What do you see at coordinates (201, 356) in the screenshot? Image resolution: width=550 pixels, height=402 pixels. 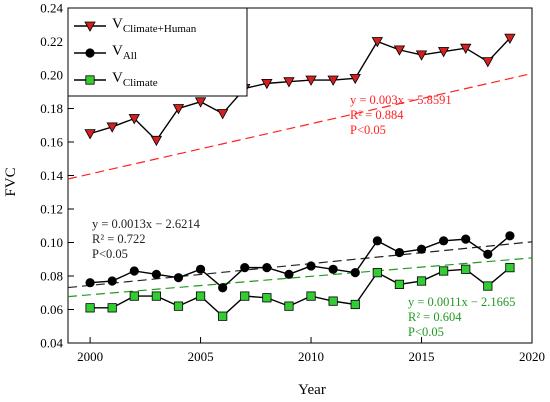 I see `x-tick-label: 2005` at bounding box center [201, 356].